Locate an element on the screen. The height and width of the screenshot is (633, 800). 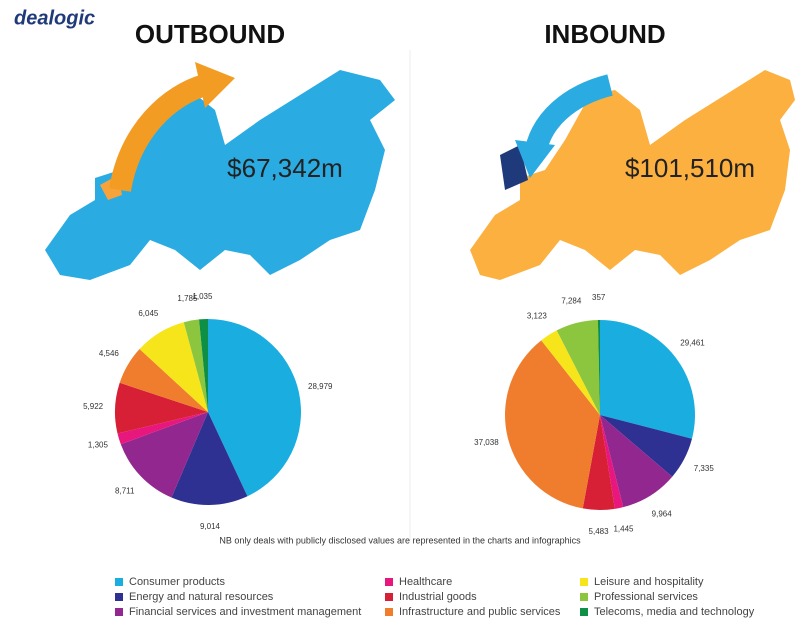
data-label: 6,045 is located at coordinates (148, 313).